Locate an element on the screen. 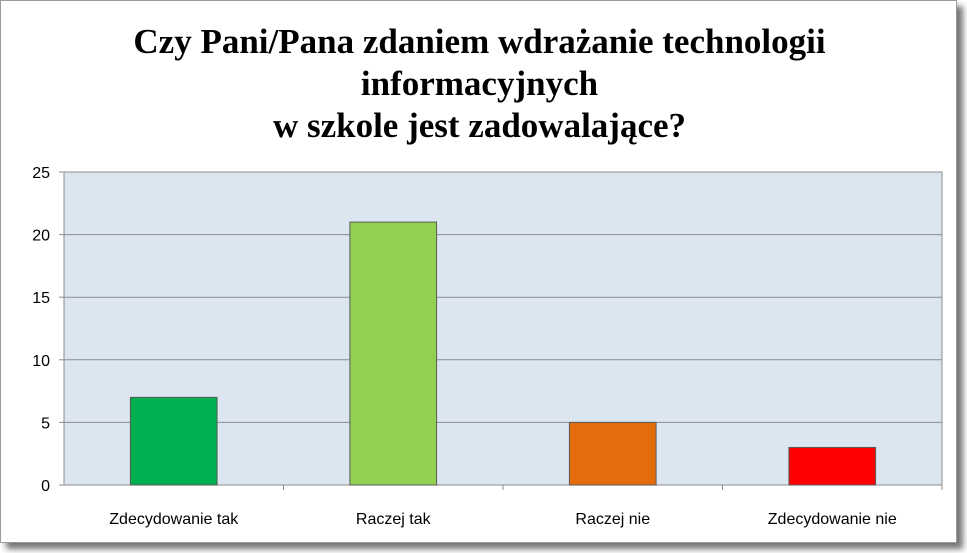 The height and width of the screenshot is (553, 967). x-tick-label-4: Zdecydowanie nie is located at coordinates (832, 519).